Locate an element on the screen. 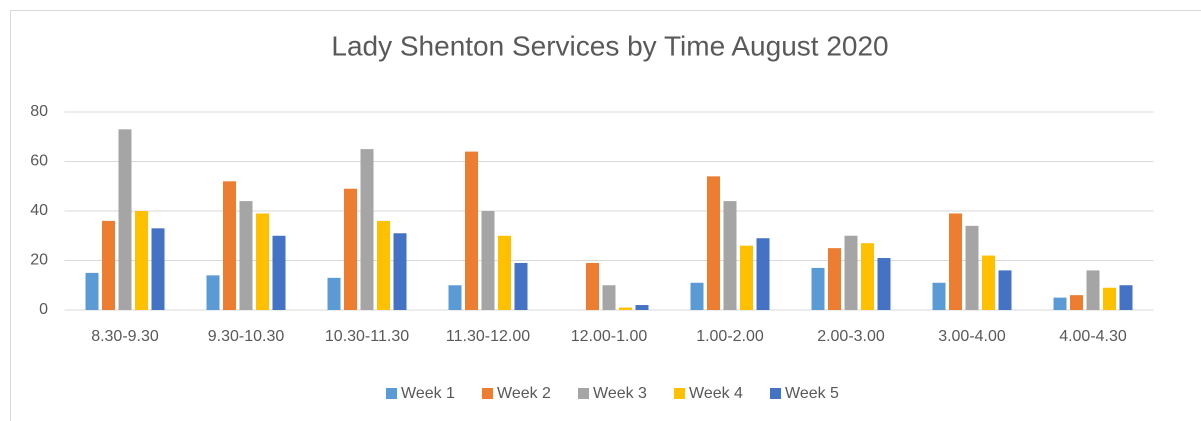  legend-label: Week 2 is located at coordinates (524, 393).